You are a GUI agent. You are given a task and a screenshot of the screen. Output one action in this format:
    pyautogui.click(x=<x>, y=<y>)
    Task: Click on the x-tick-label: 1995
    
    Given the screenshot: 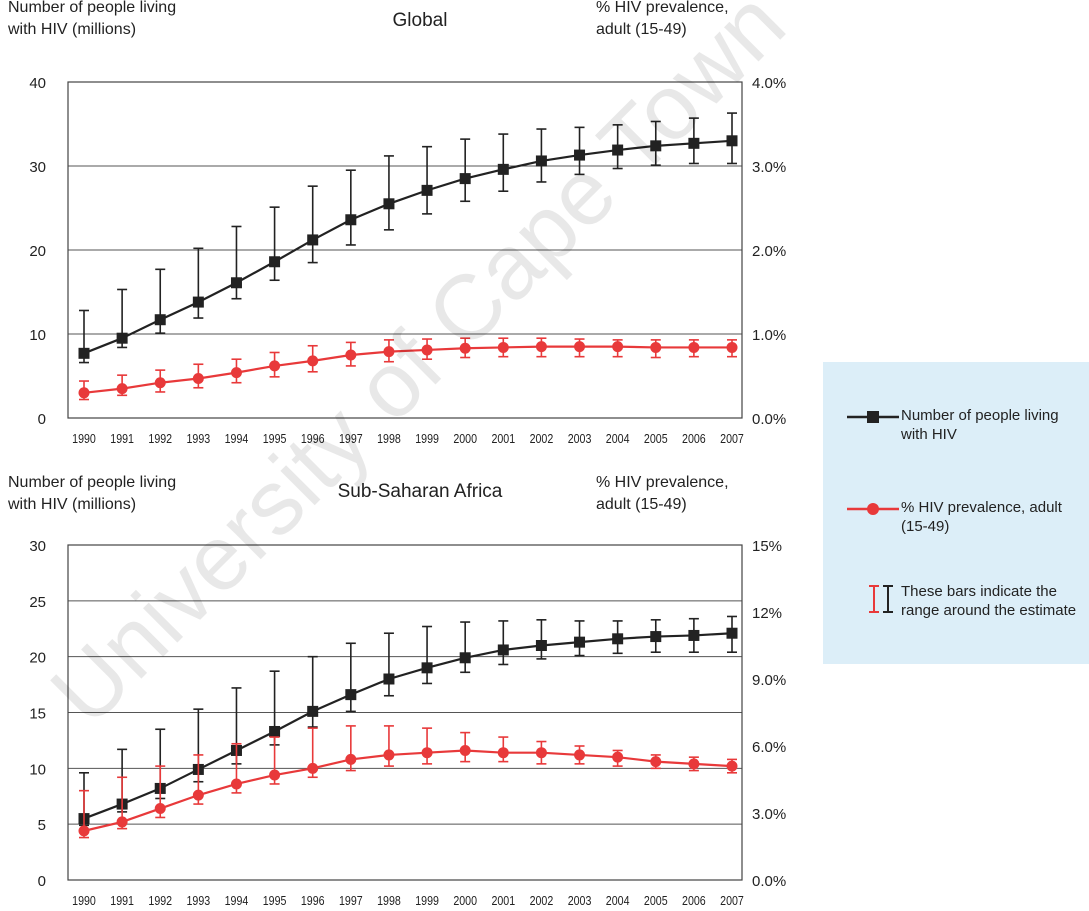 What is the action you would take?
    pyautogui.click(x=275, y=438)
    